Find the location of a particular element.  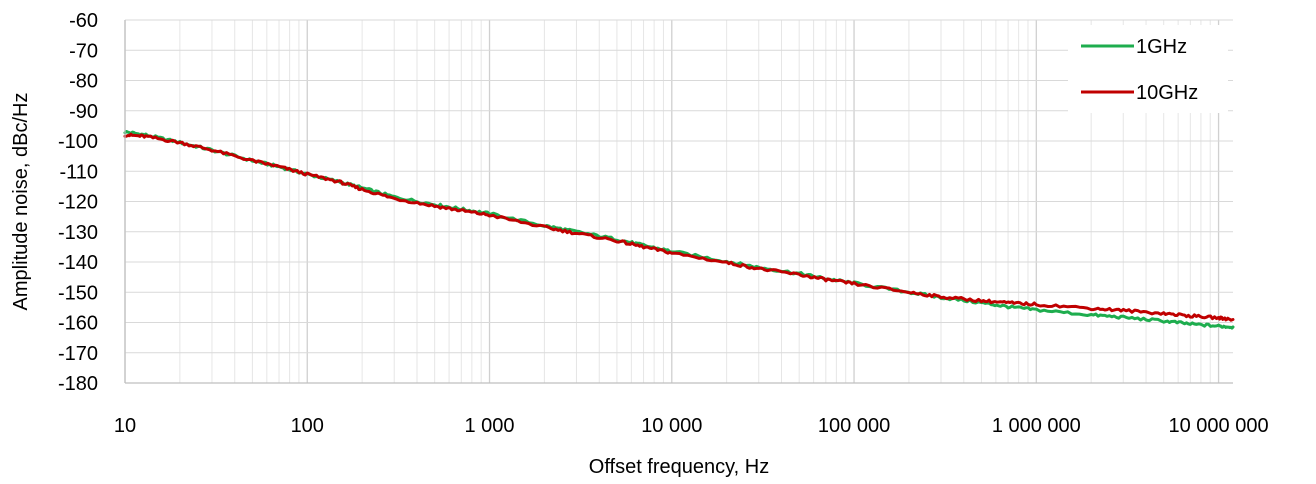

legend: 1GHz 10GHz is located at coordinates (1148, 69).